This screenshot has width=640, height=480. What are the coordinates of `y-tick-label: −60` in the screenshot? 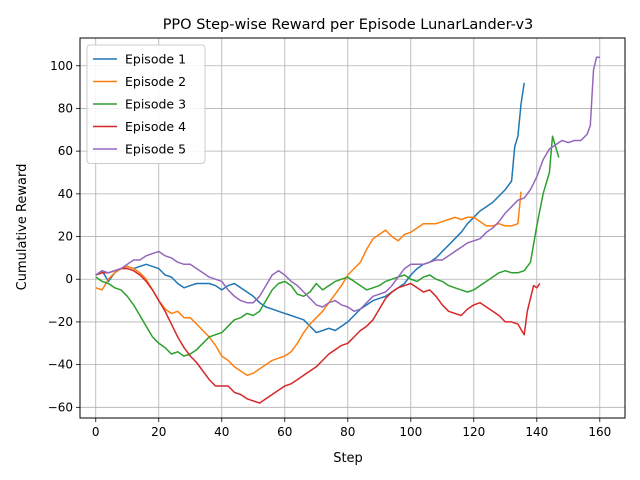 It's located at (60, 407).